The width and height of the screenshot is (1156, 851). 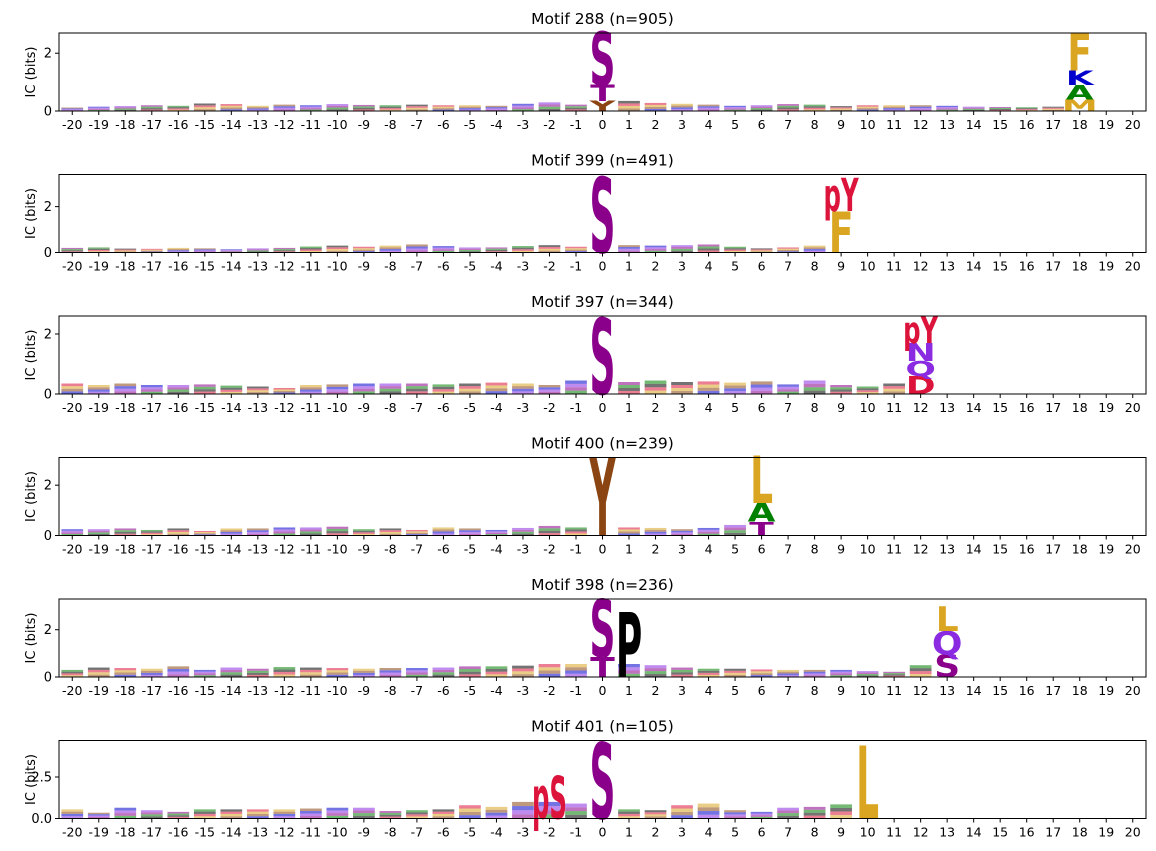 I want to click on x-tick-label: -2, so click(x=549, y=549).